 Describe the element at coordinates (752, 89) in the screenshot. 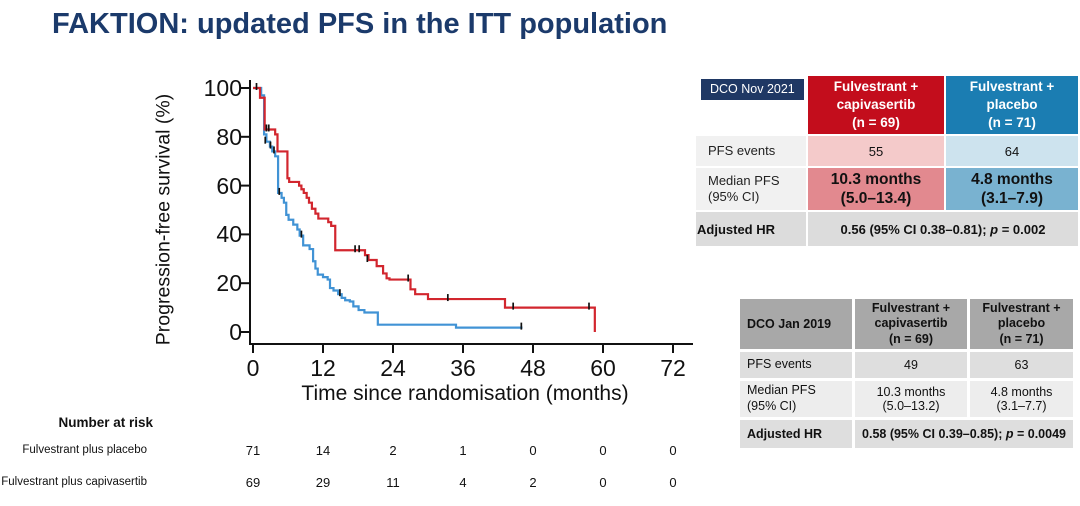

I see `dco-2021-badge: DCO Nov 2021` at that location.